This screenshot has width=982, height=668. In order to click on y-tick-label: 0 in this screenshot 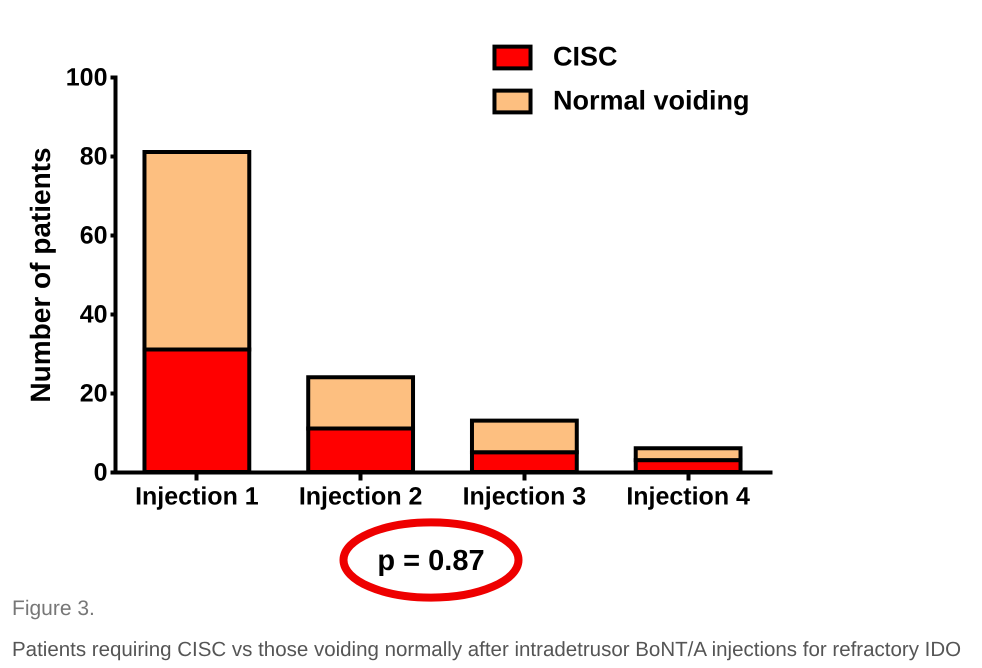, I will do `click(101, 472)`.